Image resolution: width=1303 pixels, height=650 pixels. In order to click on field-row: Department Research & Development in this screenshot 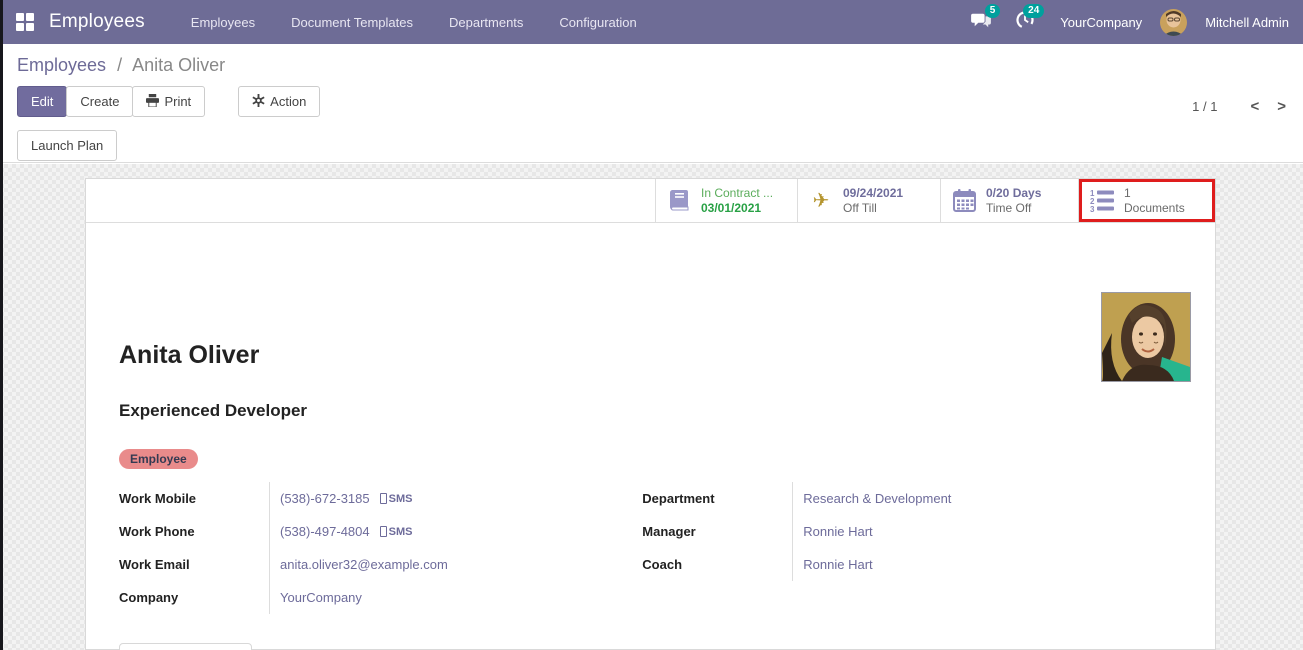, I will do `click(916, 498)`.